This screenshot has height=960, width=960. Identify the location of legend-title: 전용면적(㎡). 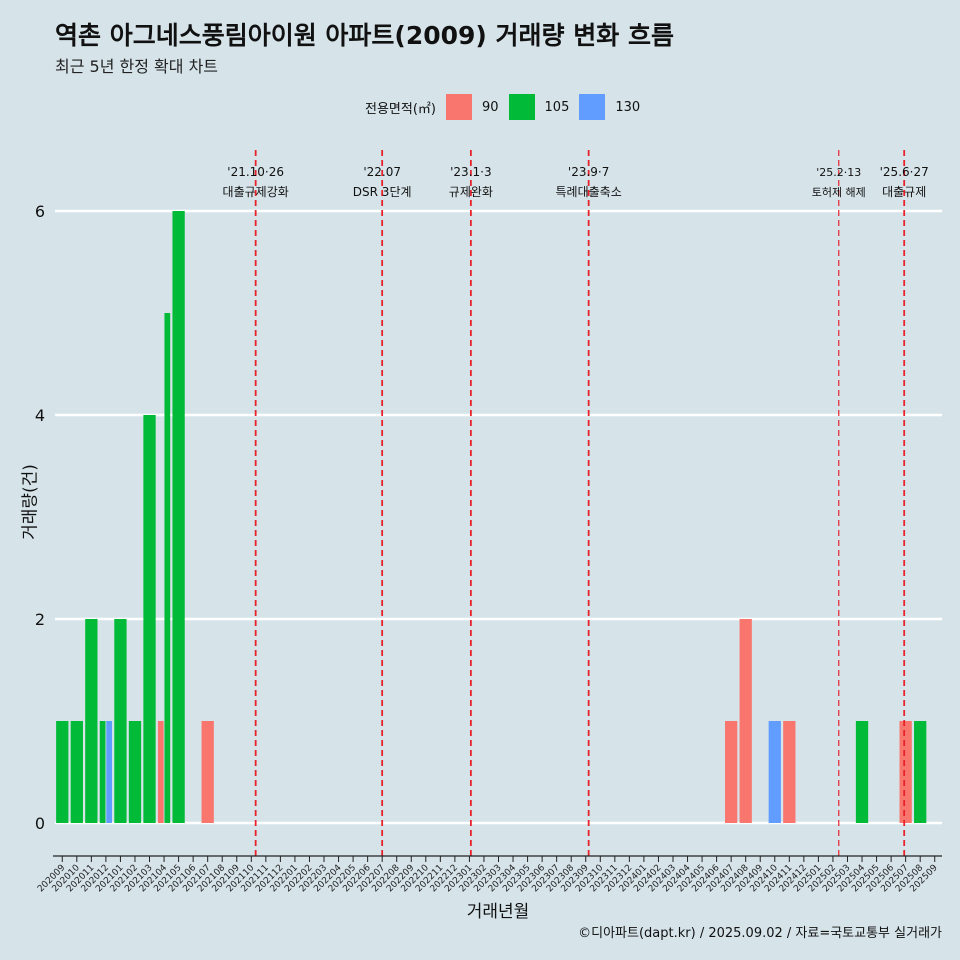
(400, 109).